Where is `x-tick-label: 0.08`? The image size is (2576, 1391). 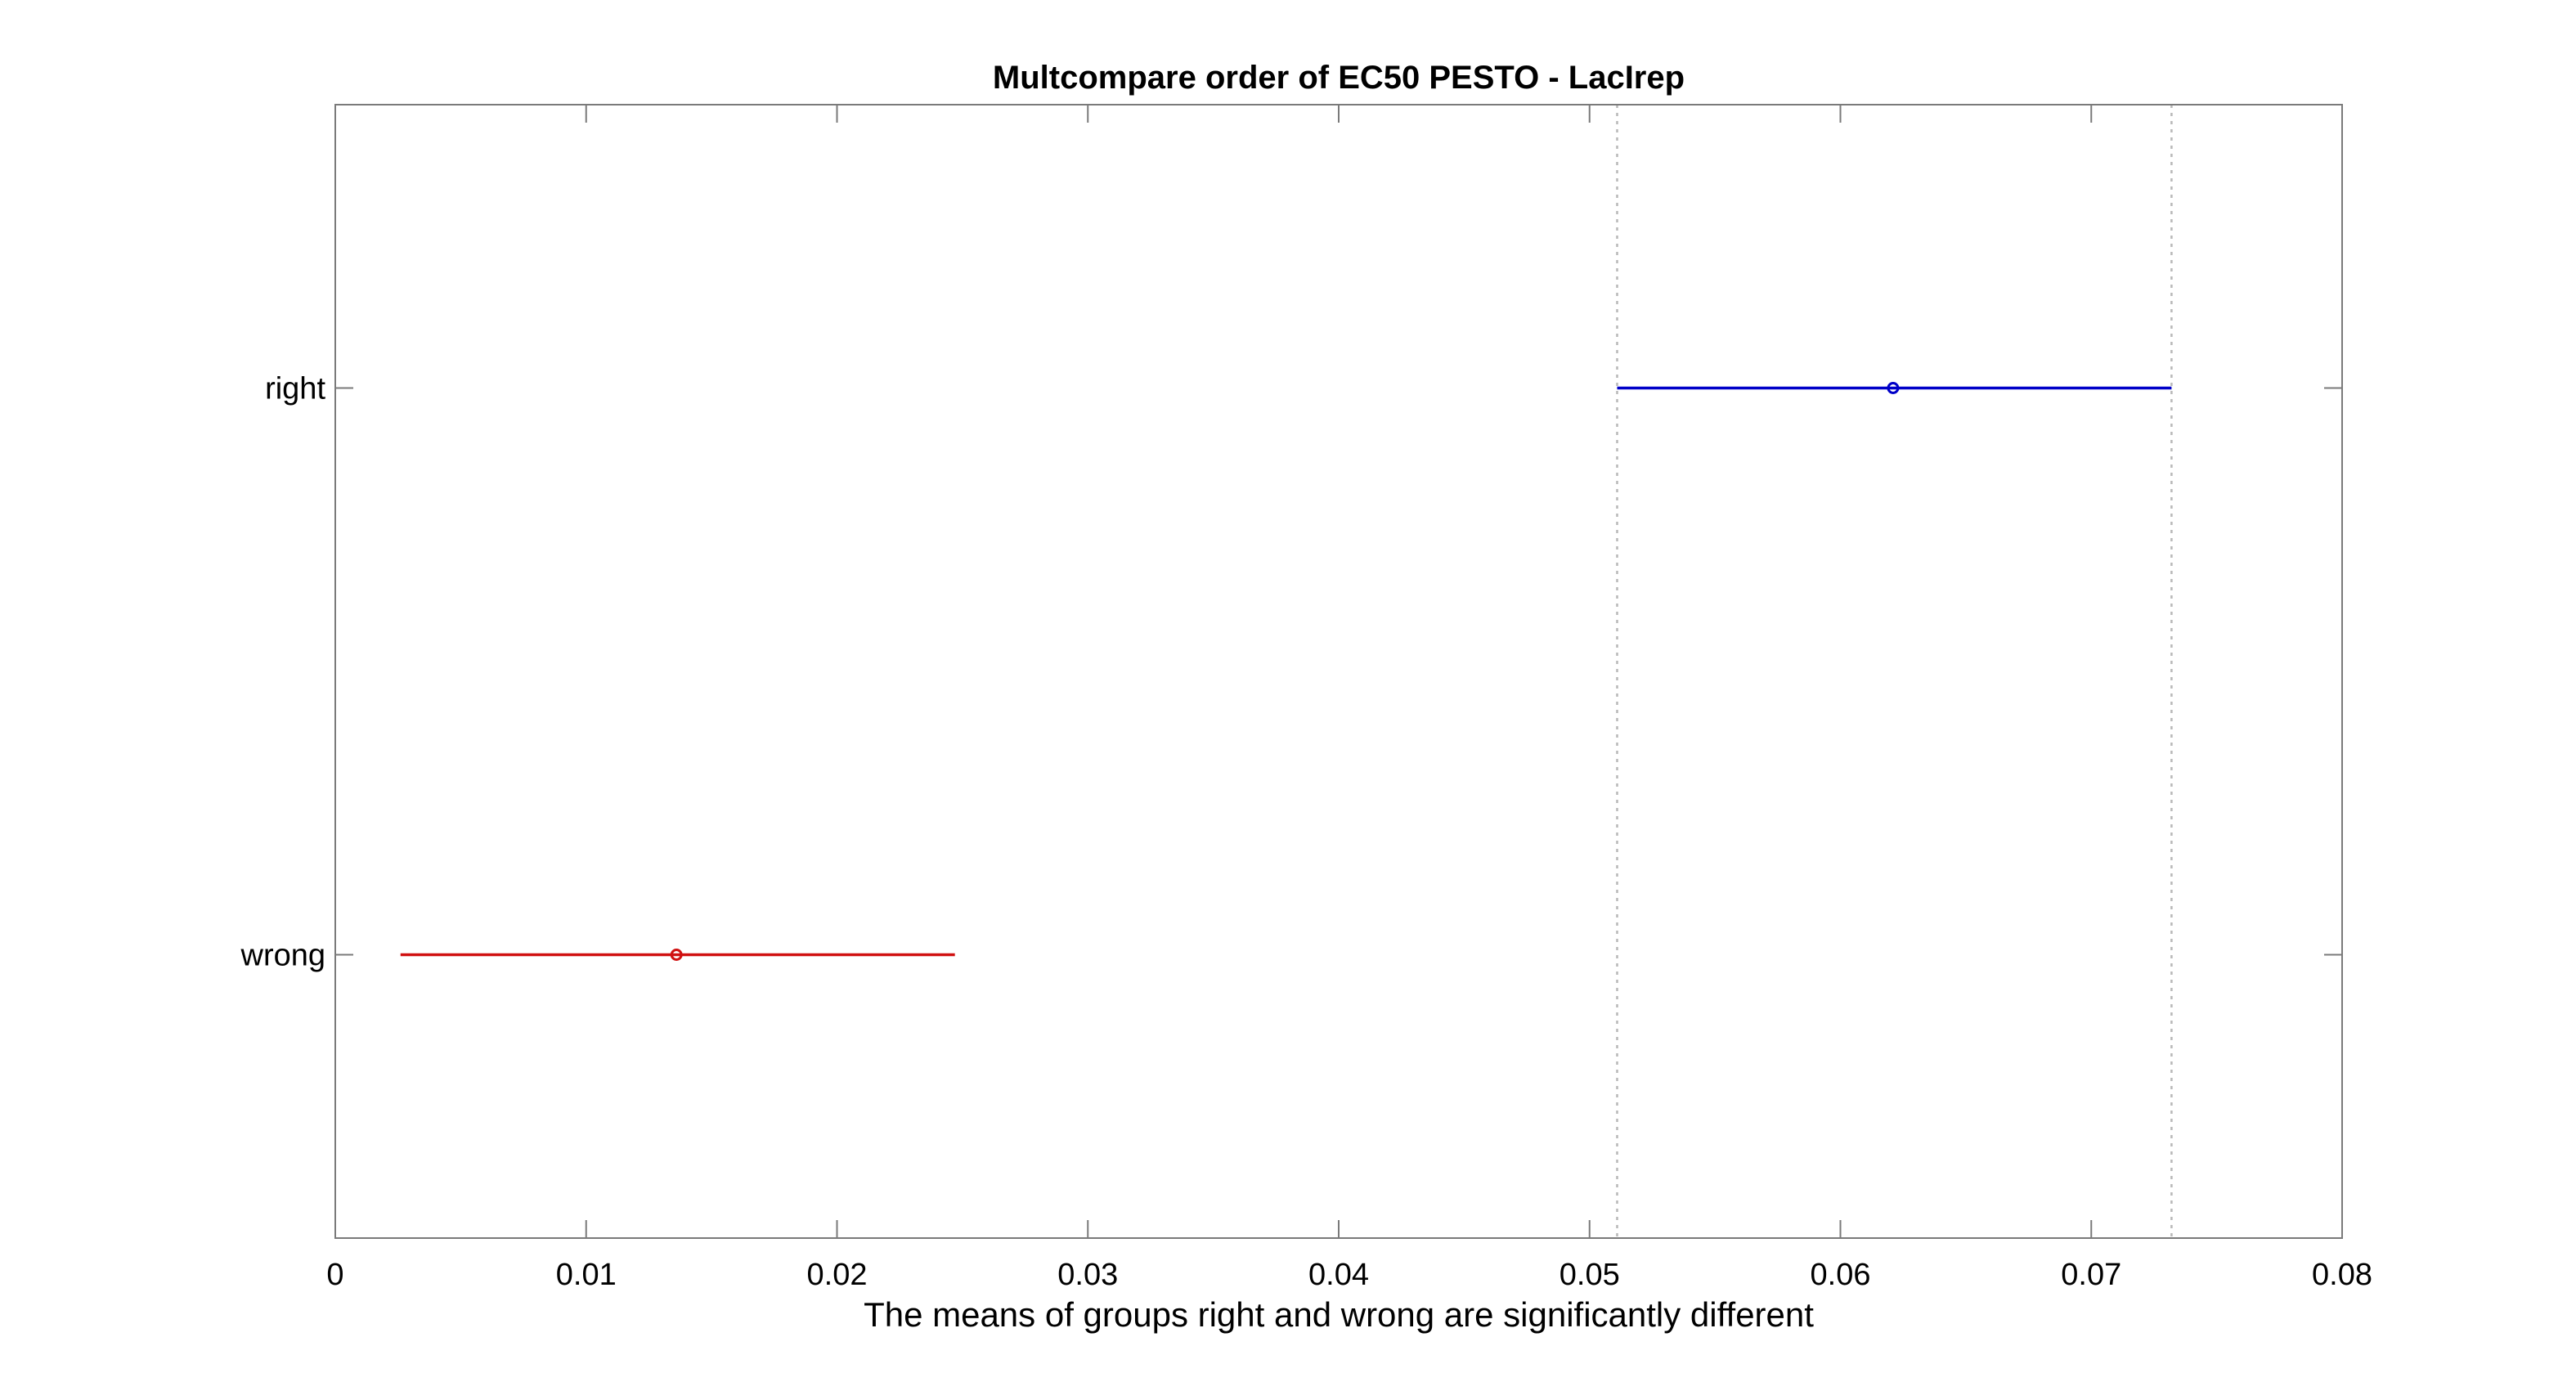 x-tick-label: 0.08 is located at coordinates (2342, 1275).